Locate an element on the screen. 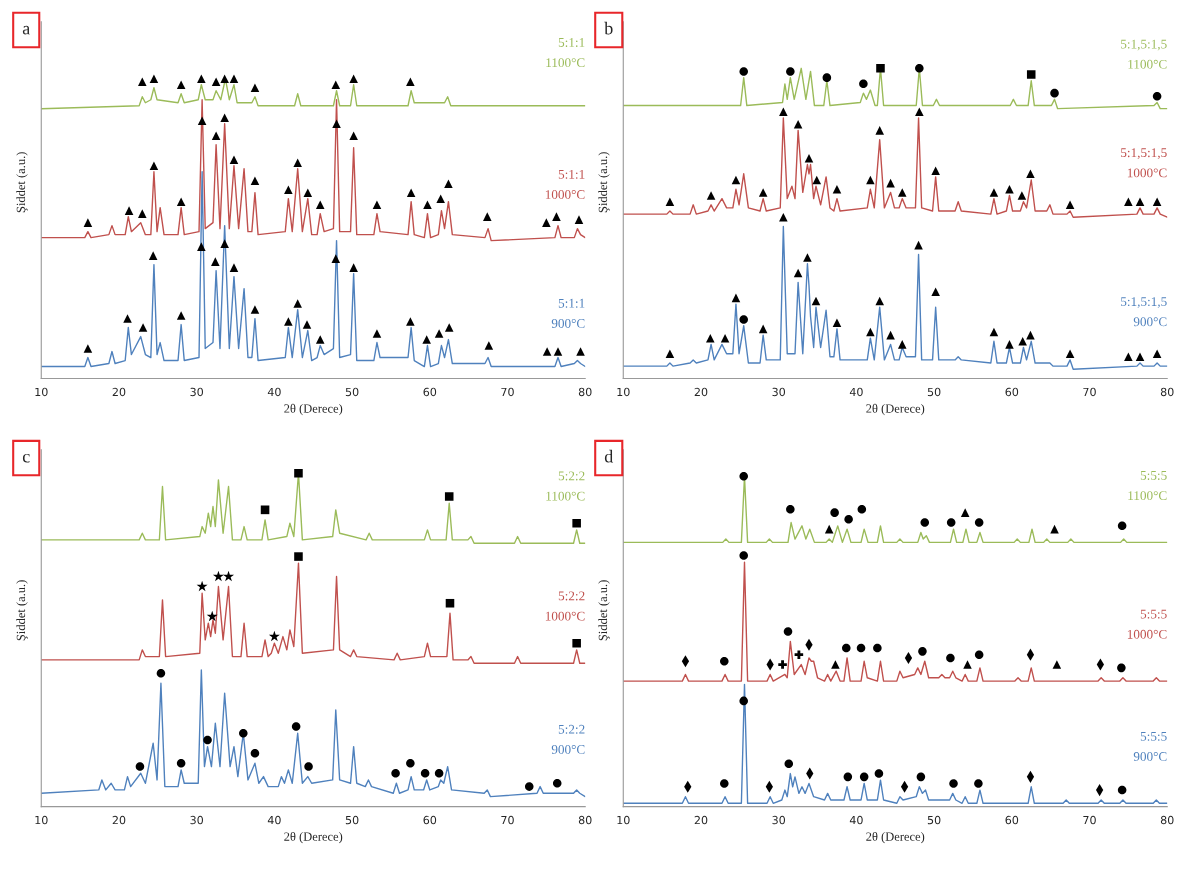 The image size is (1179, 872). text: 5:2:2 1100°C is located at coordinates (565, 486).